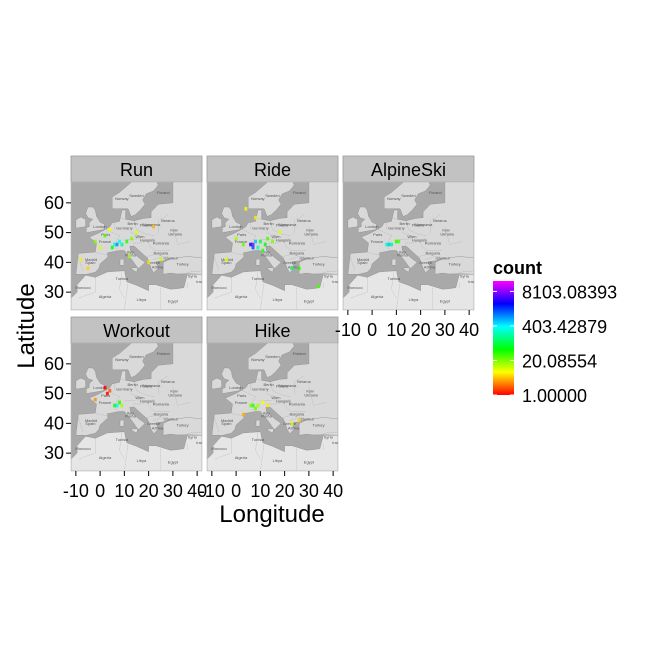 This screenshot has width=672, height=672. What do you see at coordinates (377, 234) in the screenshot?
I see `map-place-label: Paris` at bounding box center [377, 234].